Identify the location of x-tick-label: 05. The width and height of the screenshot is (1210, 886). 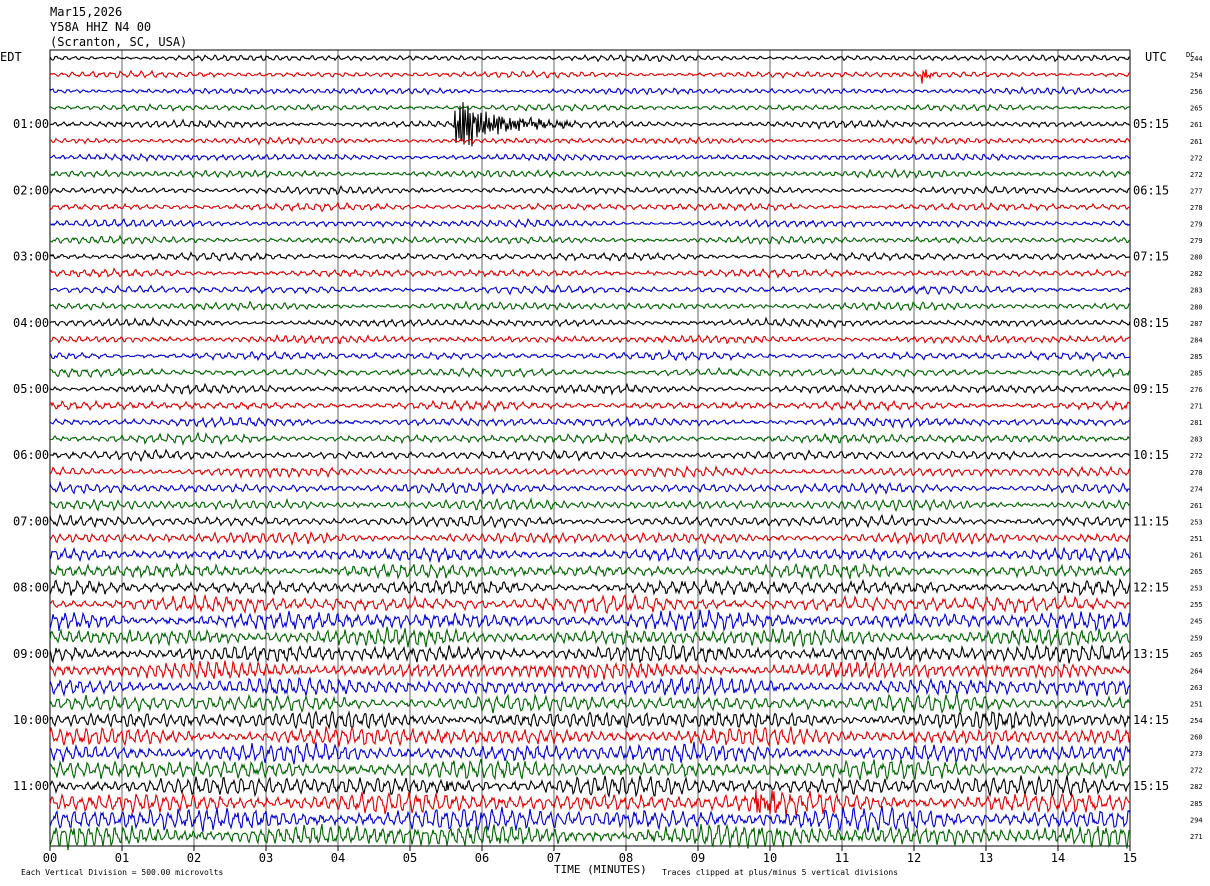
(410, 858).